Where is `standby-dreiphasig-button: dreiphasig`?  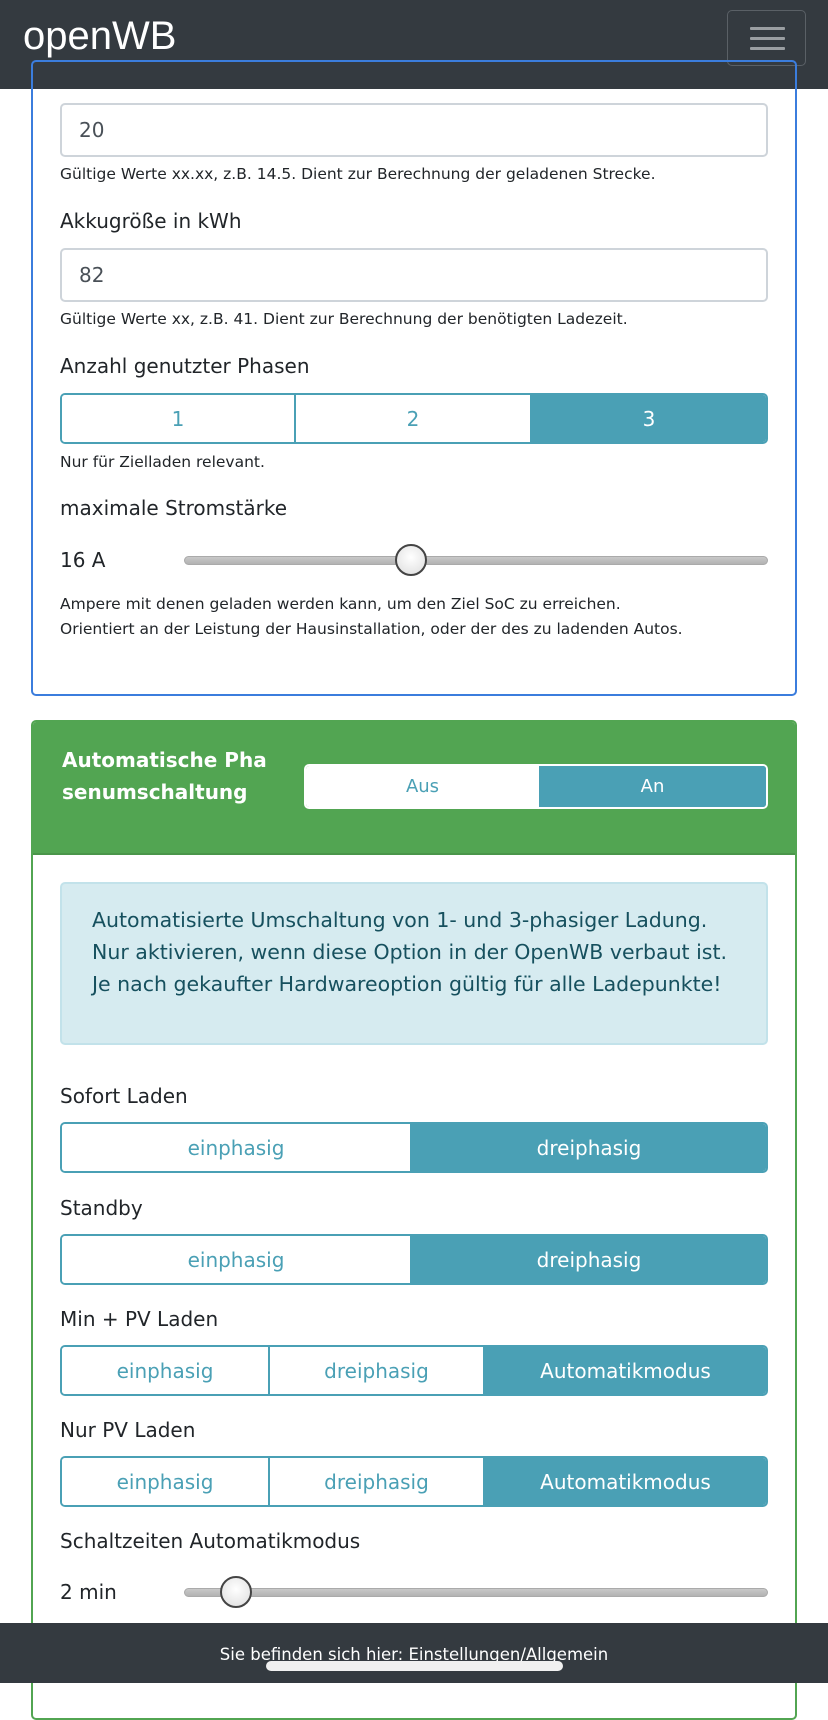 standby-dreiphasig-button: dreiphasig is located at coordinates (589, 1259).